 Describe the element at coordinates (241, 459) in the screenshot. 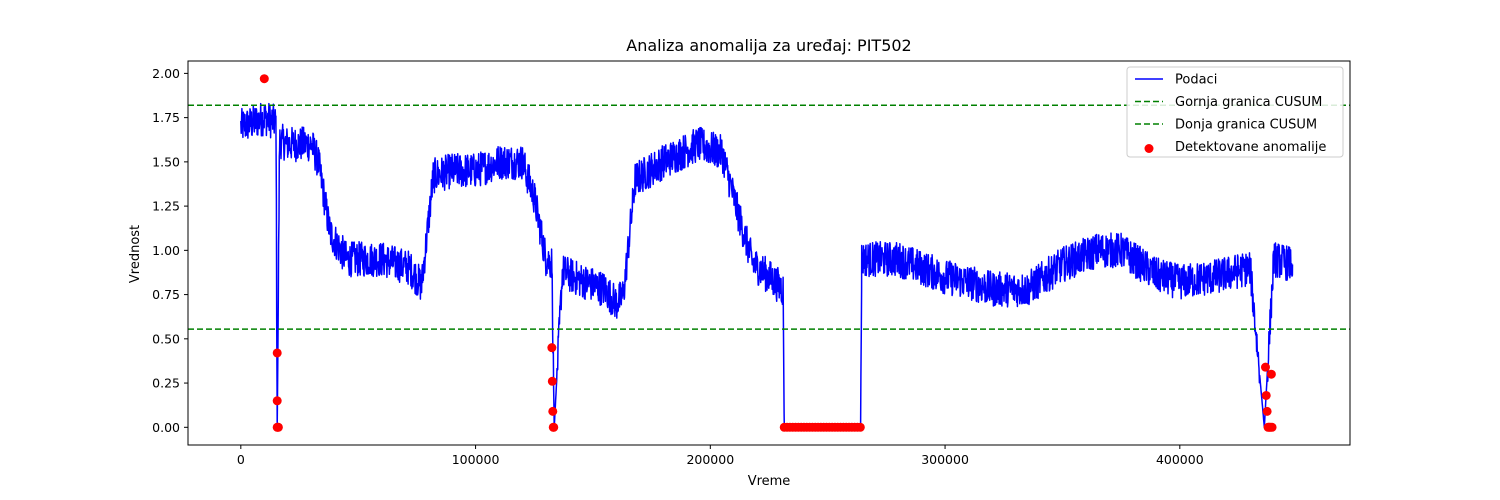

I see `x-tick-label: 0` at that location.